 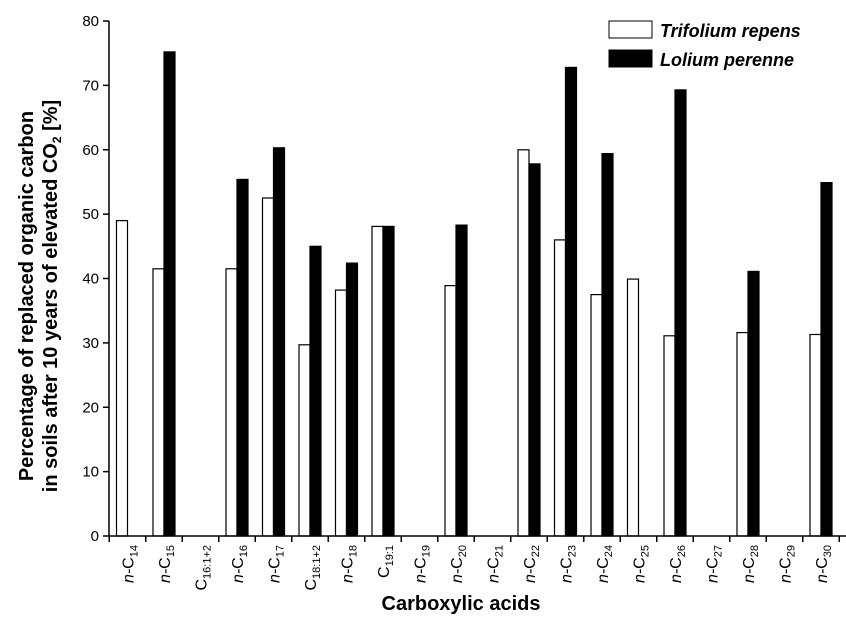 I want to click on category-subscript: 18:1+2, so click(x=317, y=562).